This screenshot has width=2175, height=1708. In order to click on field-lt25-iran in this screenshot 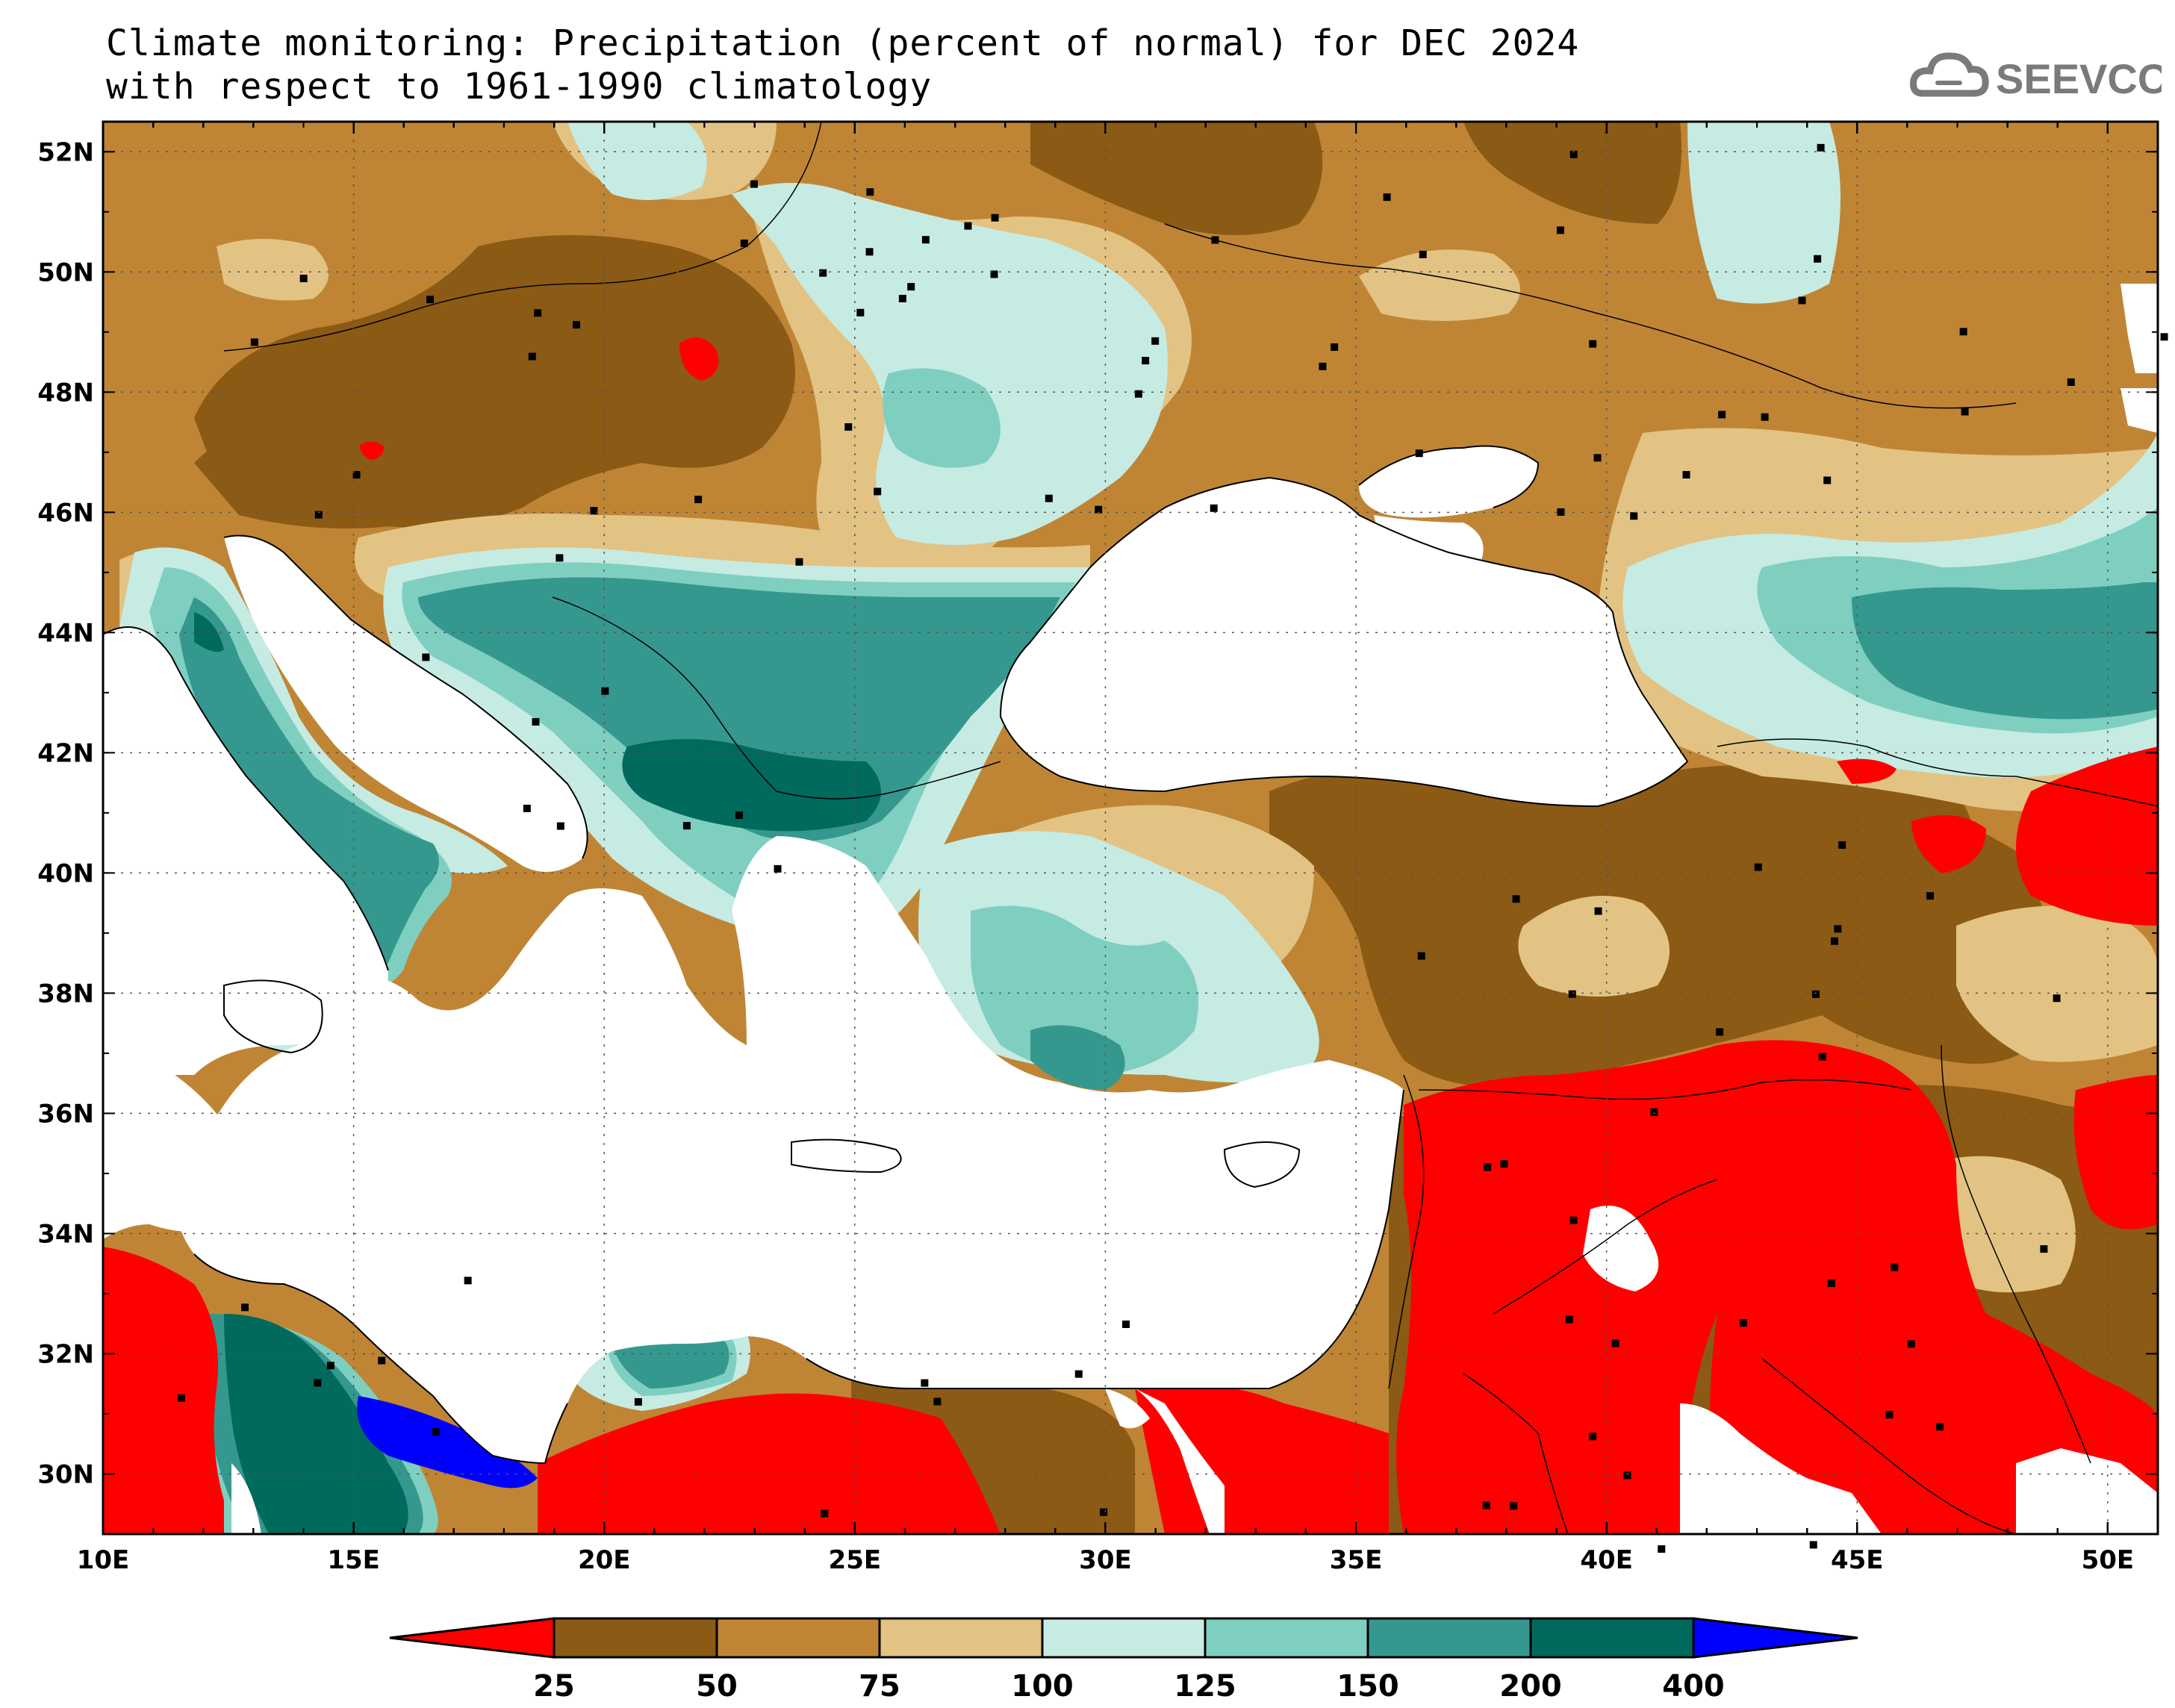, I will do `click(2115, 1152)`.